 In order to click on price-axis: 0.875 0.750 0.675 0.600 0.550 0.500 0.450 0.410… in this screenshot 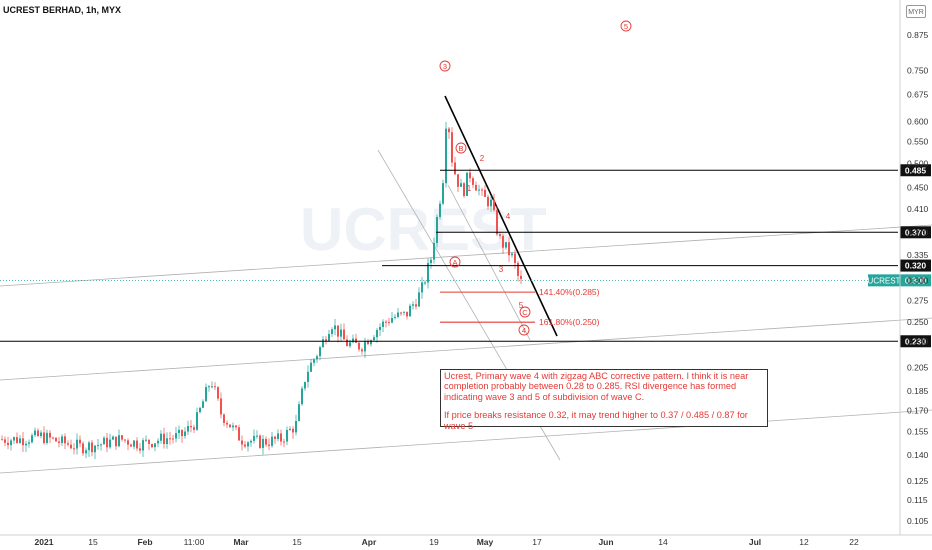, I will do `click(914, 267)`.